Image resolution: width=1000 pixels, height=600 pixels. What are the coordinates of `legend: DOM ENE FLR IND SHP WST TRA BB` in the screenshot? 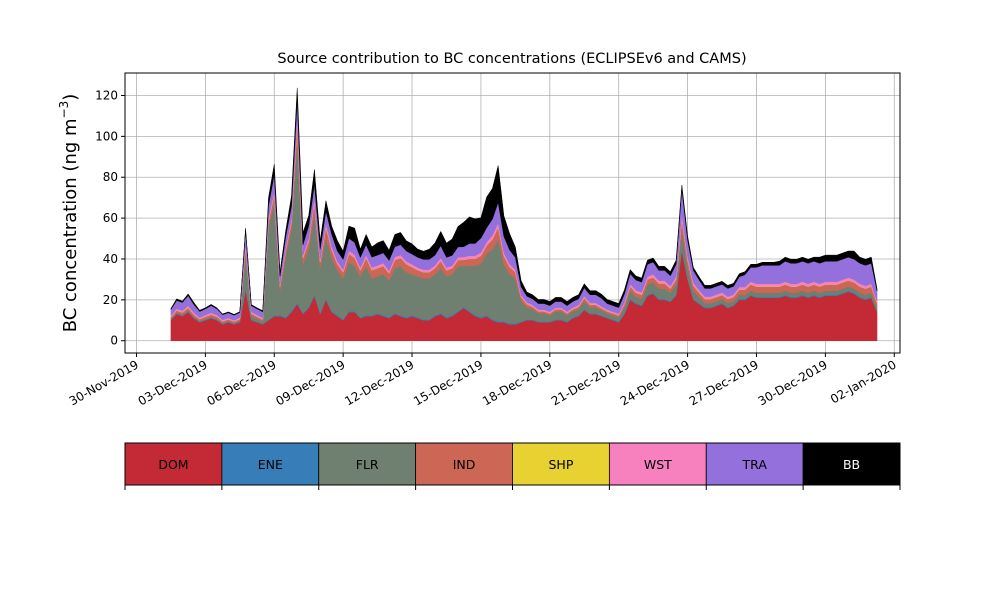 It's located at (512, 466).